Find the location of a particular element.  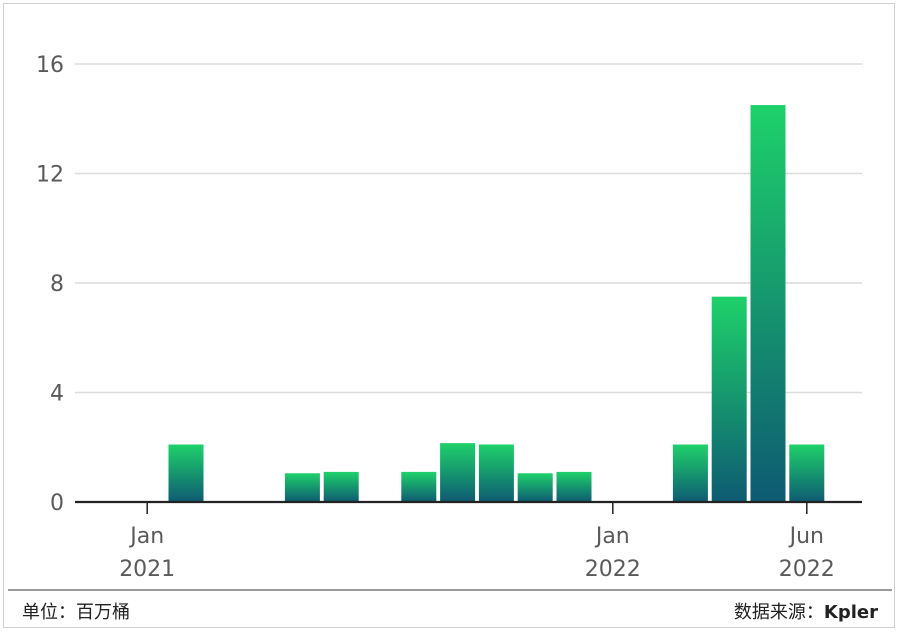

footer-divider is located at coordinates (450, 590).